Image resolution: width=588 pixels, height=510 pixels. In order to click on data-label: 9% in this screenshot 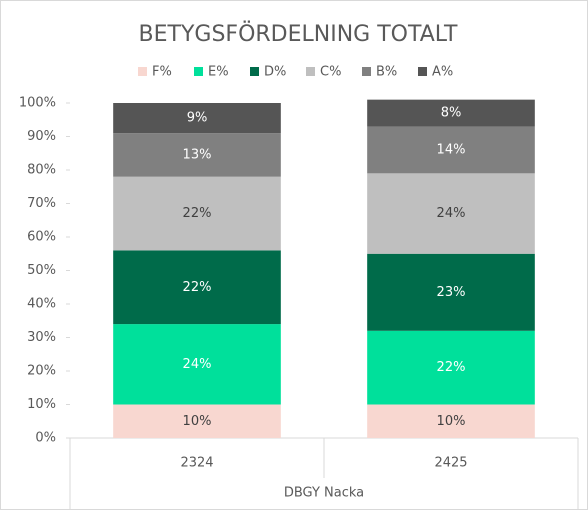, I will do `click(197, 118)`.